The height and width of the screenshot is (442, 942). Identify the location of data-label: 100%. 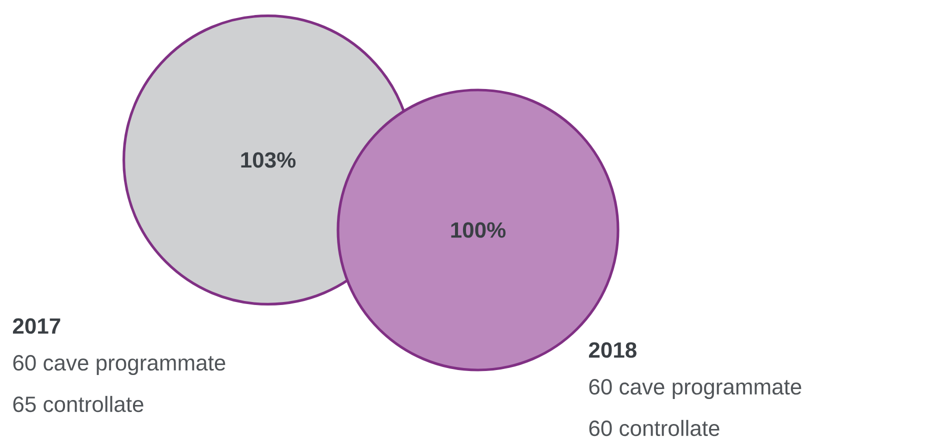
(478, 230).